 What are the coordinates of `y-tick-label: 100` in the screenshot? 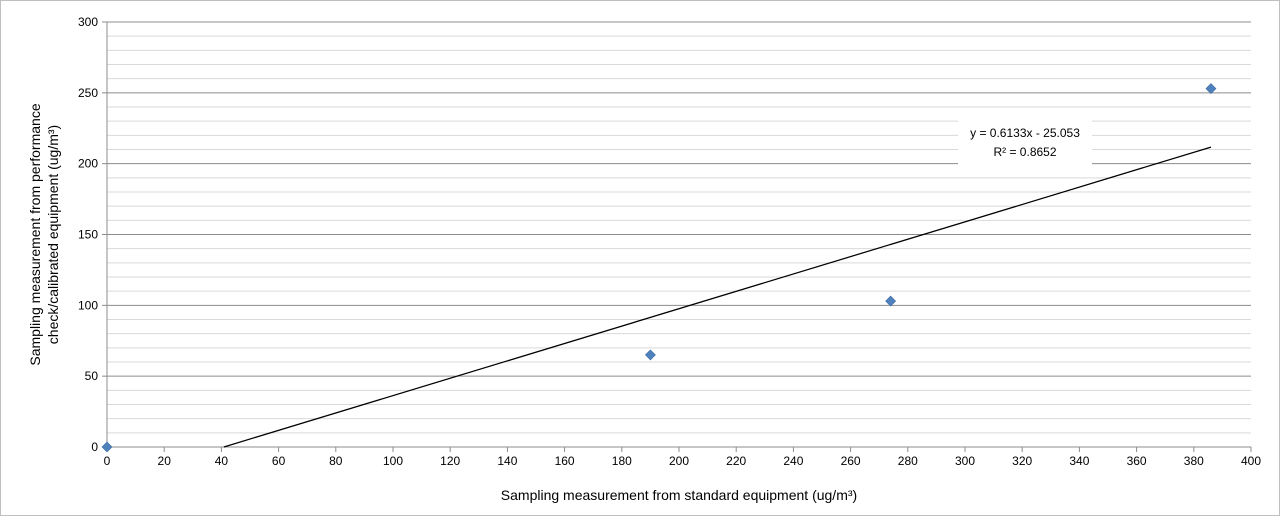 It's located at (88, 305).